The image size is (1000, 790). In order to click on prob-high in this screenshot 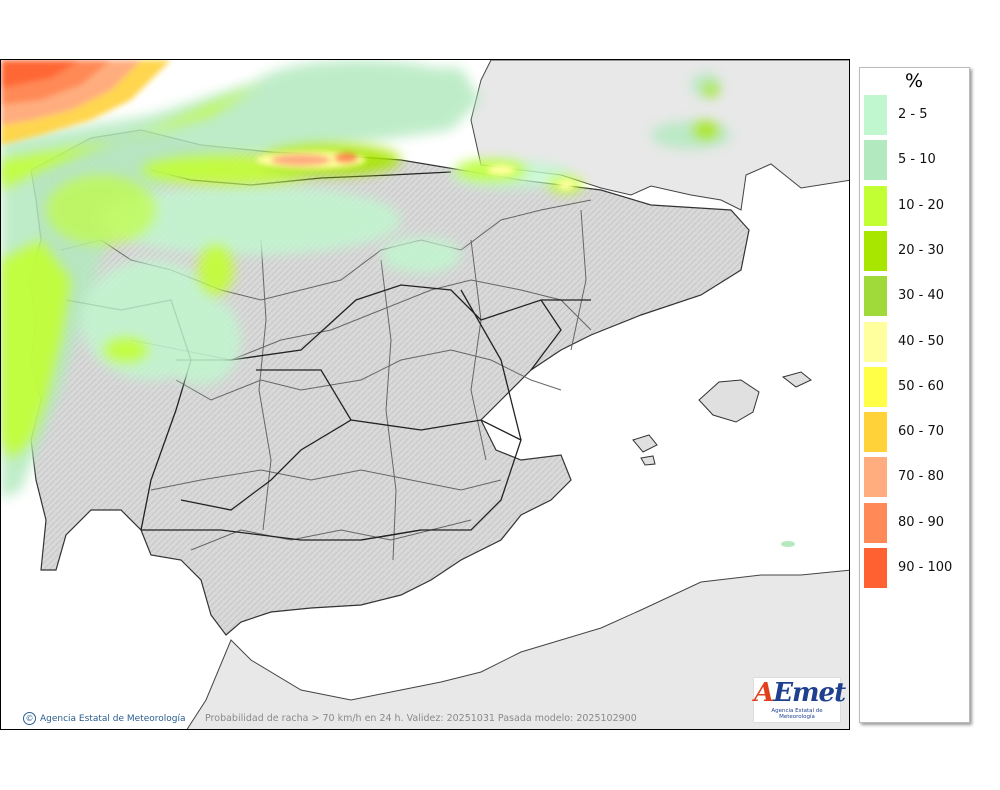, I will do `click(287, 125)`.